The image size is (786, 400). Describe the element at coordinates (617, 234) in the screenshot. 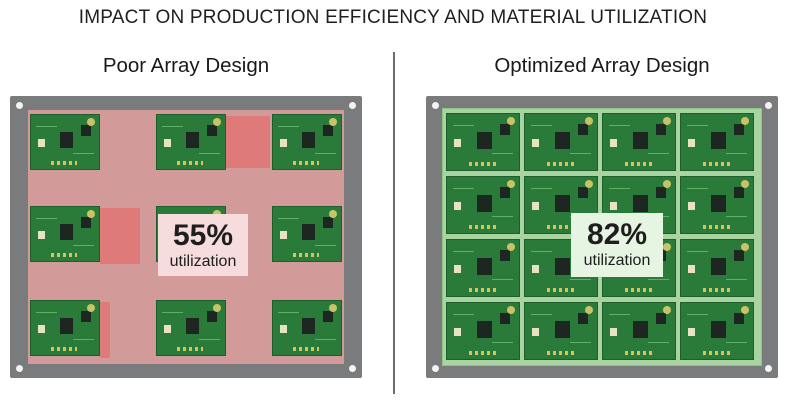

I see `optimized-utilization-percent: 82%` at that location.